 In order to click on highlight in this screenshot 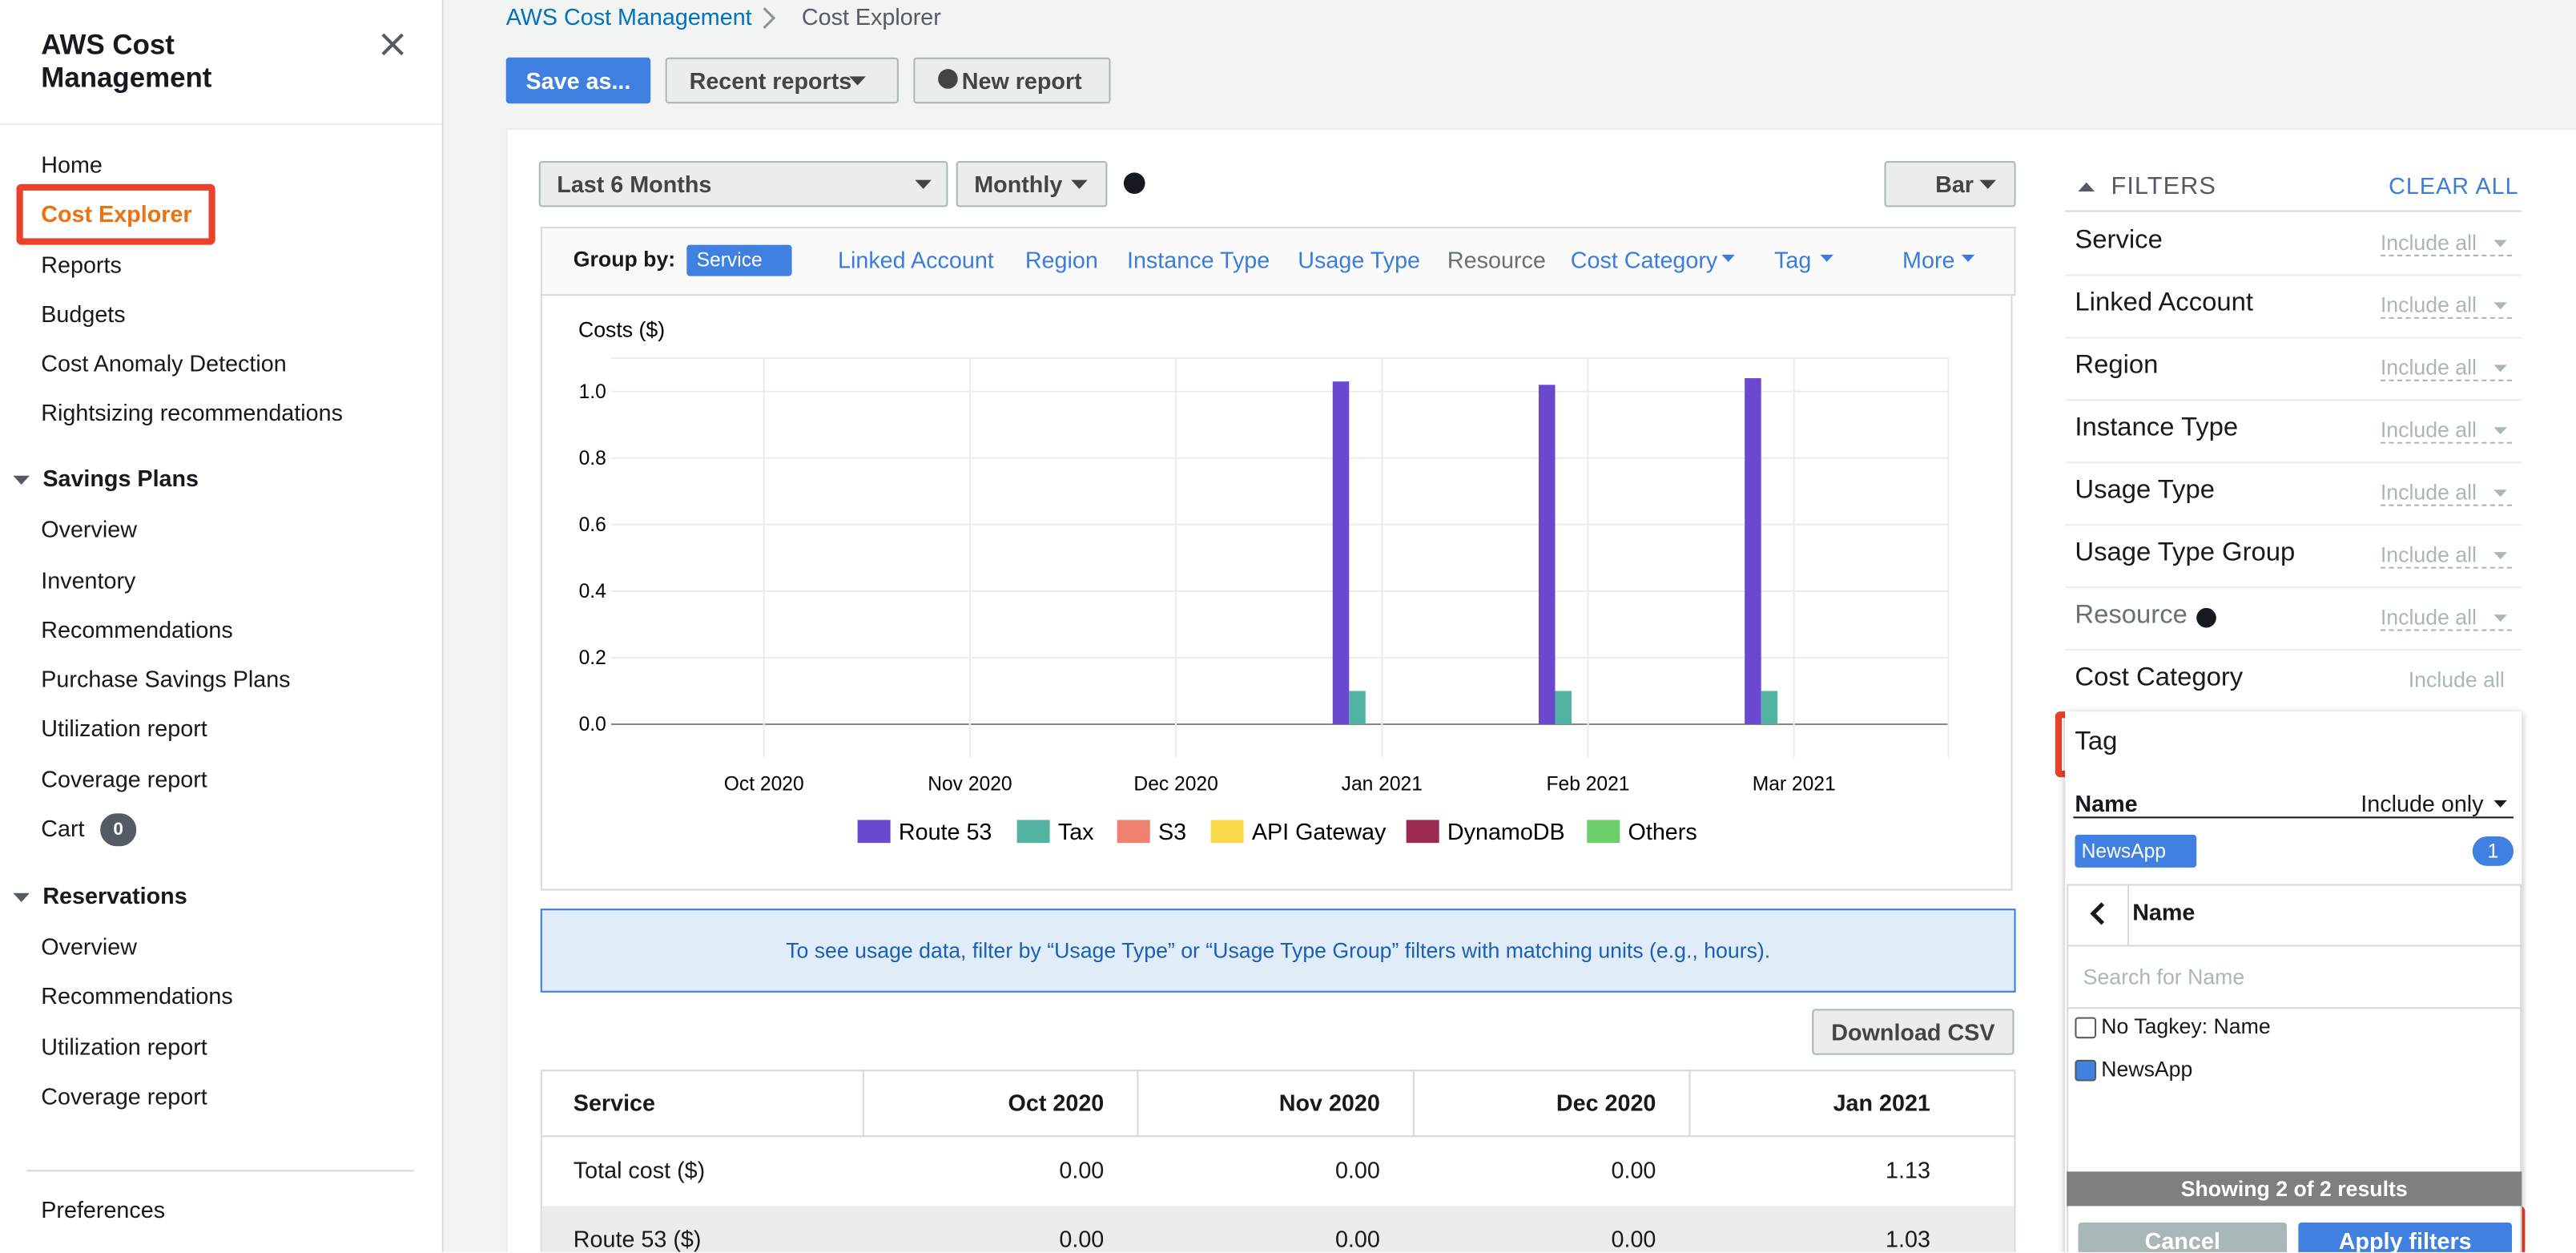, I will do `click(115, 214)`.